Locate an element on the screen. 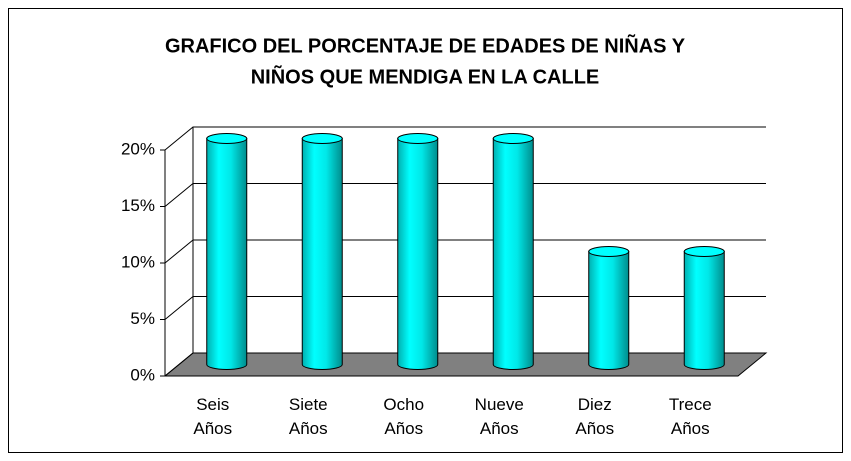 The height and width of the screenshot is (461, 851). y-tick-label: 20% is located at coordinates (138, 148).